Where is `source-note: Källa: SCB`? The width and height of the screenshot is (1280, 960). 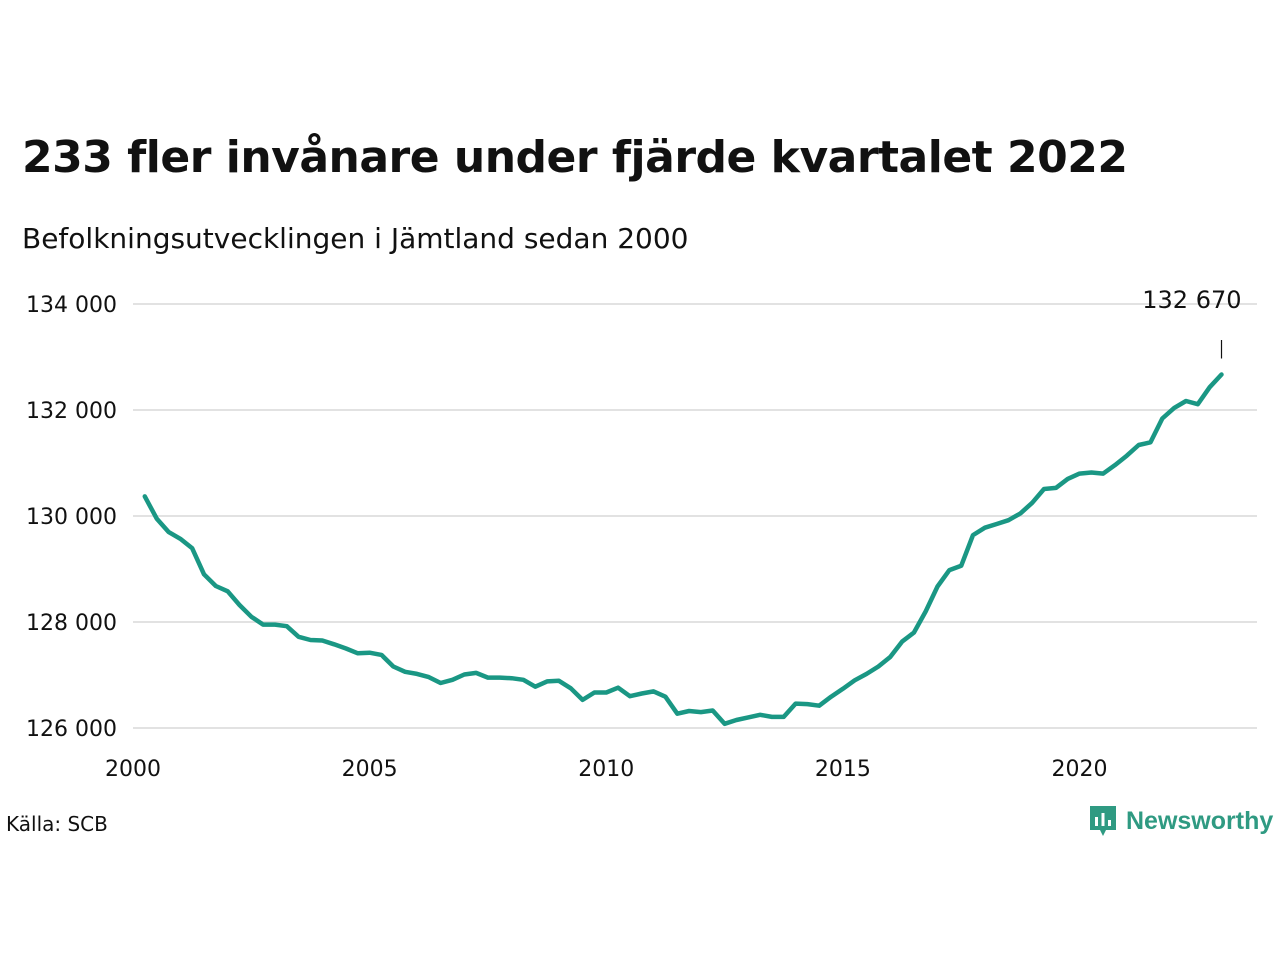 source-note: Källa: SCB is located at coordinates (57, 824).